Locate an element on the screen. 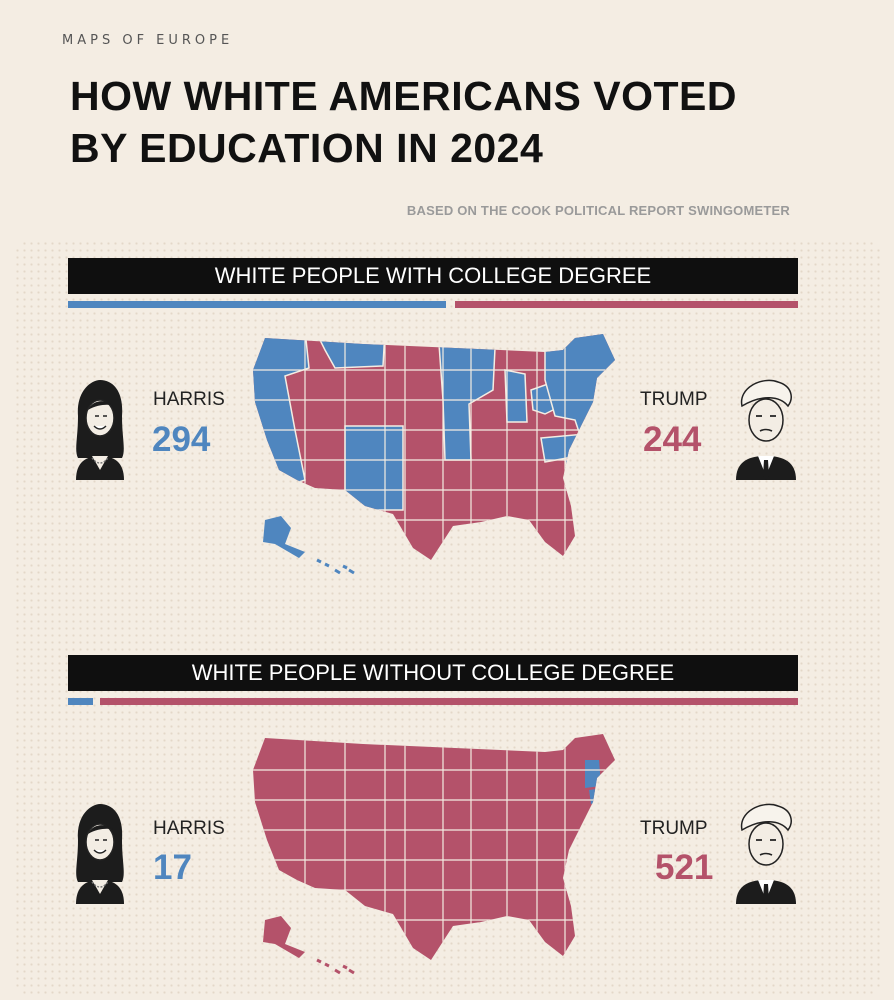 The width and height of the screenshot is (894, 1000). us-map-no-college is located at coordinates (434, 854).